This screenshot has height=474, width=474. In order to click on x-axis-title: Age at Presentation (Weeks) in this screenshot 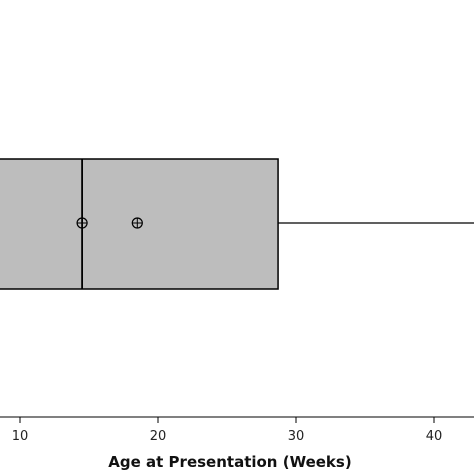, I will do `click(229, 462)`.